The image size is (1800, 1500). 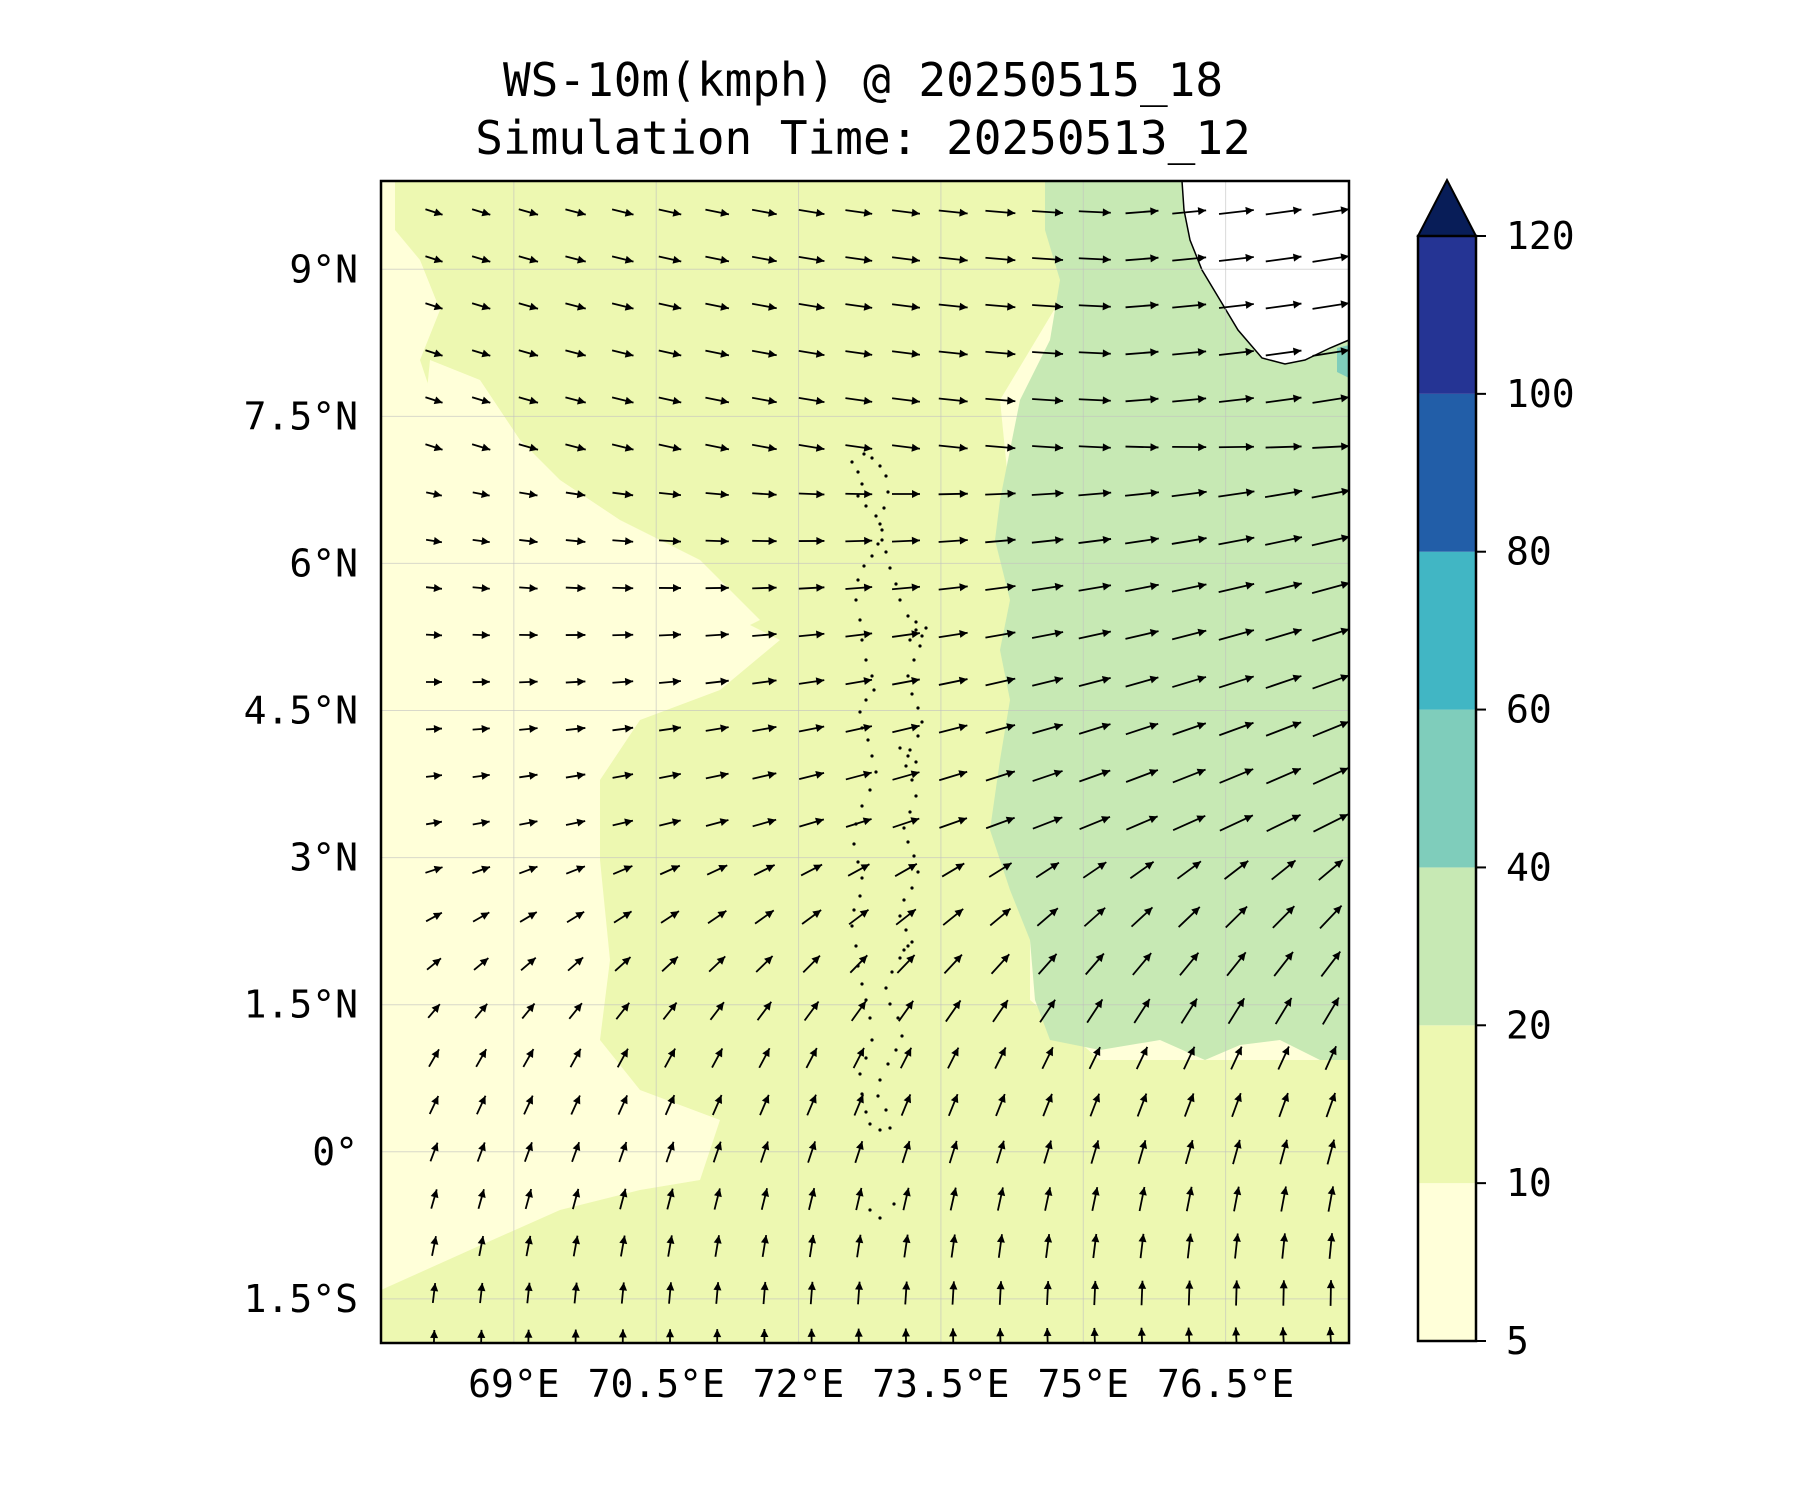 What do you see at coordinates (1529, 1183) in the screenshot?
I see `colorbar-tick-label: 10` at bounding box center [1529, 1183].